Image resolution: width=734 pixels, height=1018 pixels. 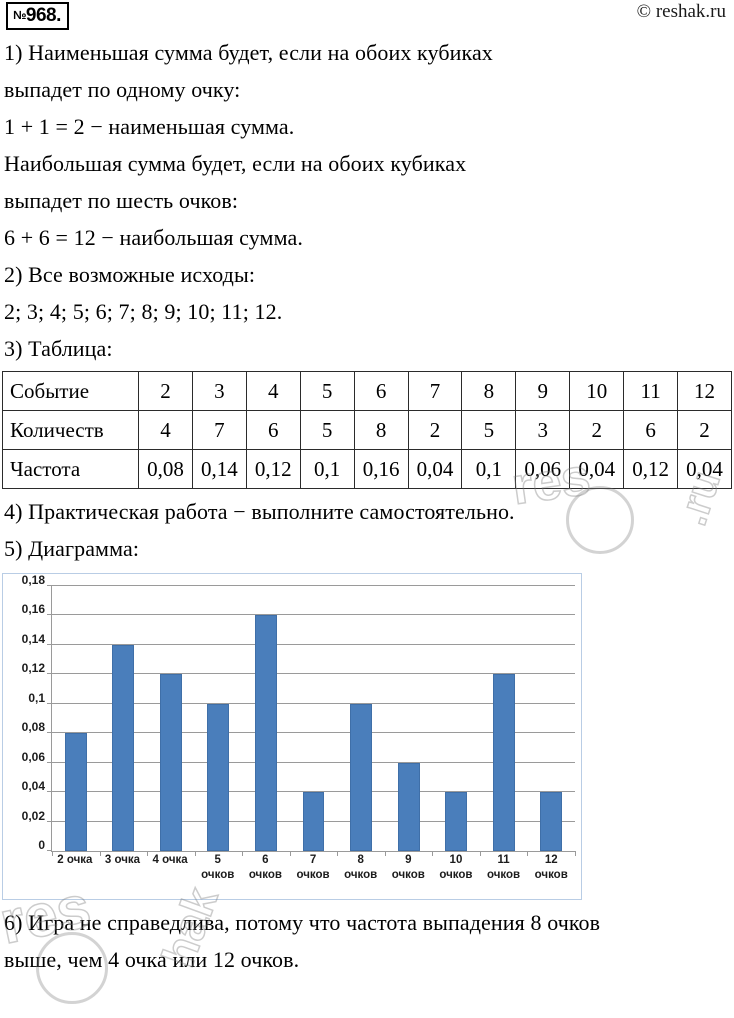 What do you see at coordinates (681, 11) in the screenshot?
I see `site-credit: © reshak.ru` at bounding box center [681, 11].